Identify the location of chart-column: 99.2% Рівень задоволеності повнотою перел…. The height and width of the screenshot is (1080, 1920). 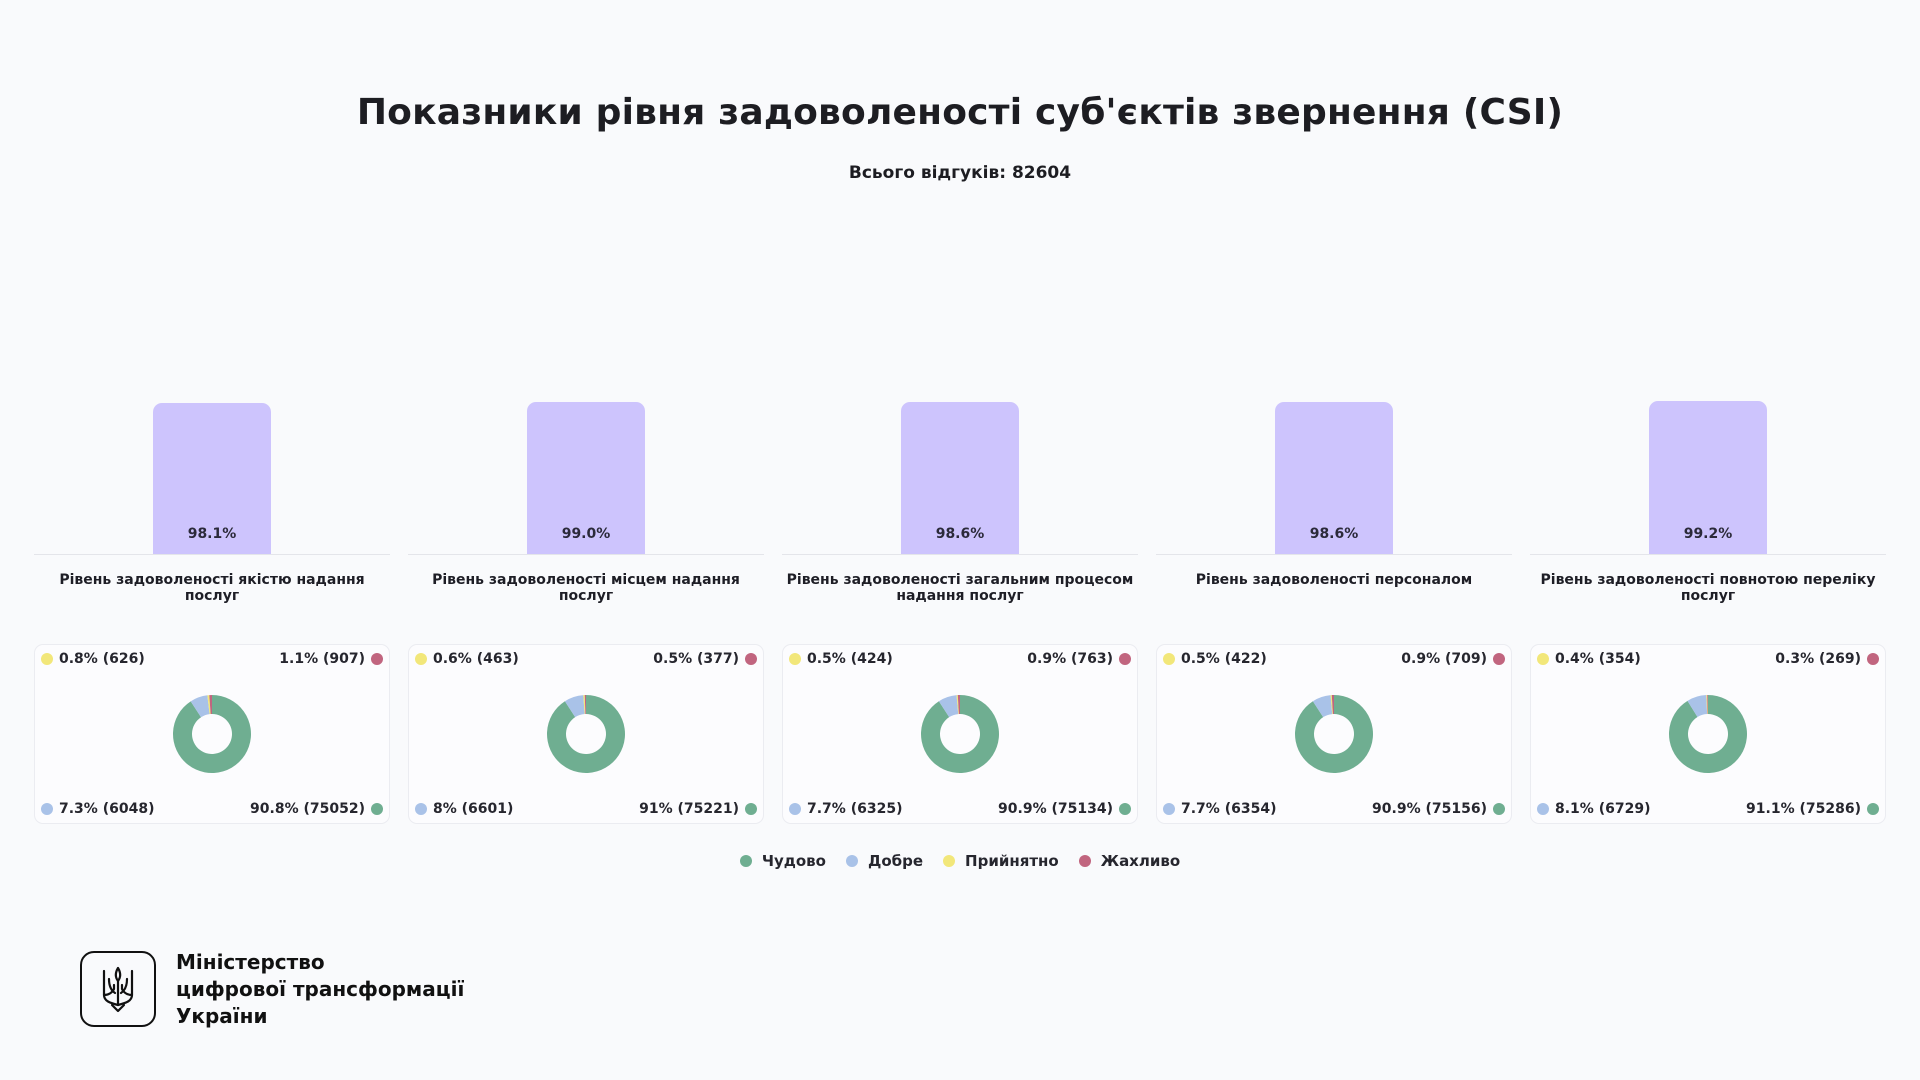
(1708, 607).